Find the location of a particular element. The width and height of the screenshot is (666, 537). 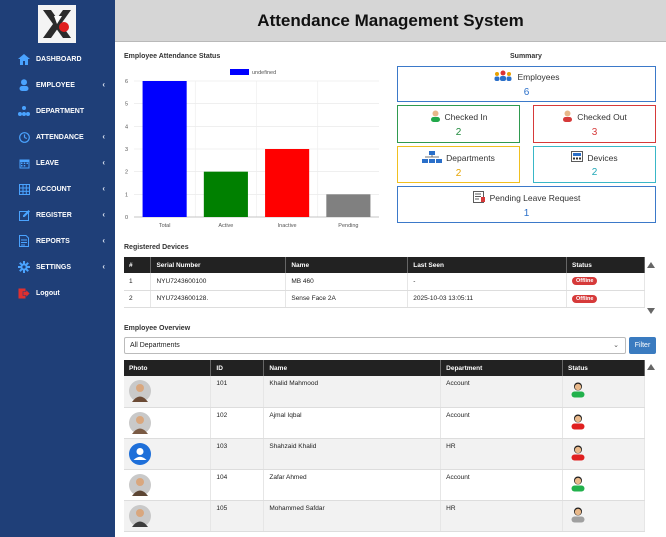

employee-row: 101 Khalid Mahmood Account is located at coordinates (384, 392).